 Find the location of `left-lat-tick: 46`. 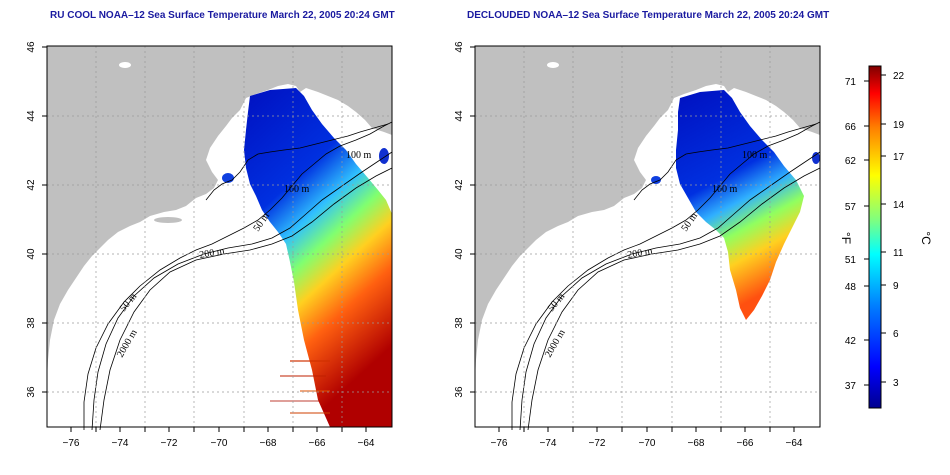

left-lat-tick: 46 is located at coordinates (31, 47).